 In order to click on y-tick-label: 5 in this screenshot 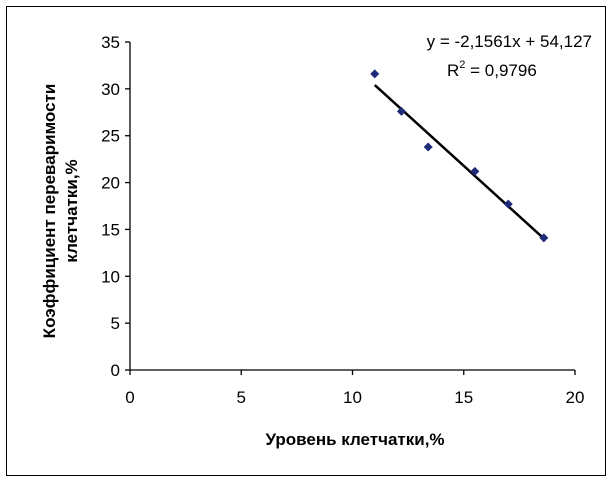, I will do `click(115, 323)`.